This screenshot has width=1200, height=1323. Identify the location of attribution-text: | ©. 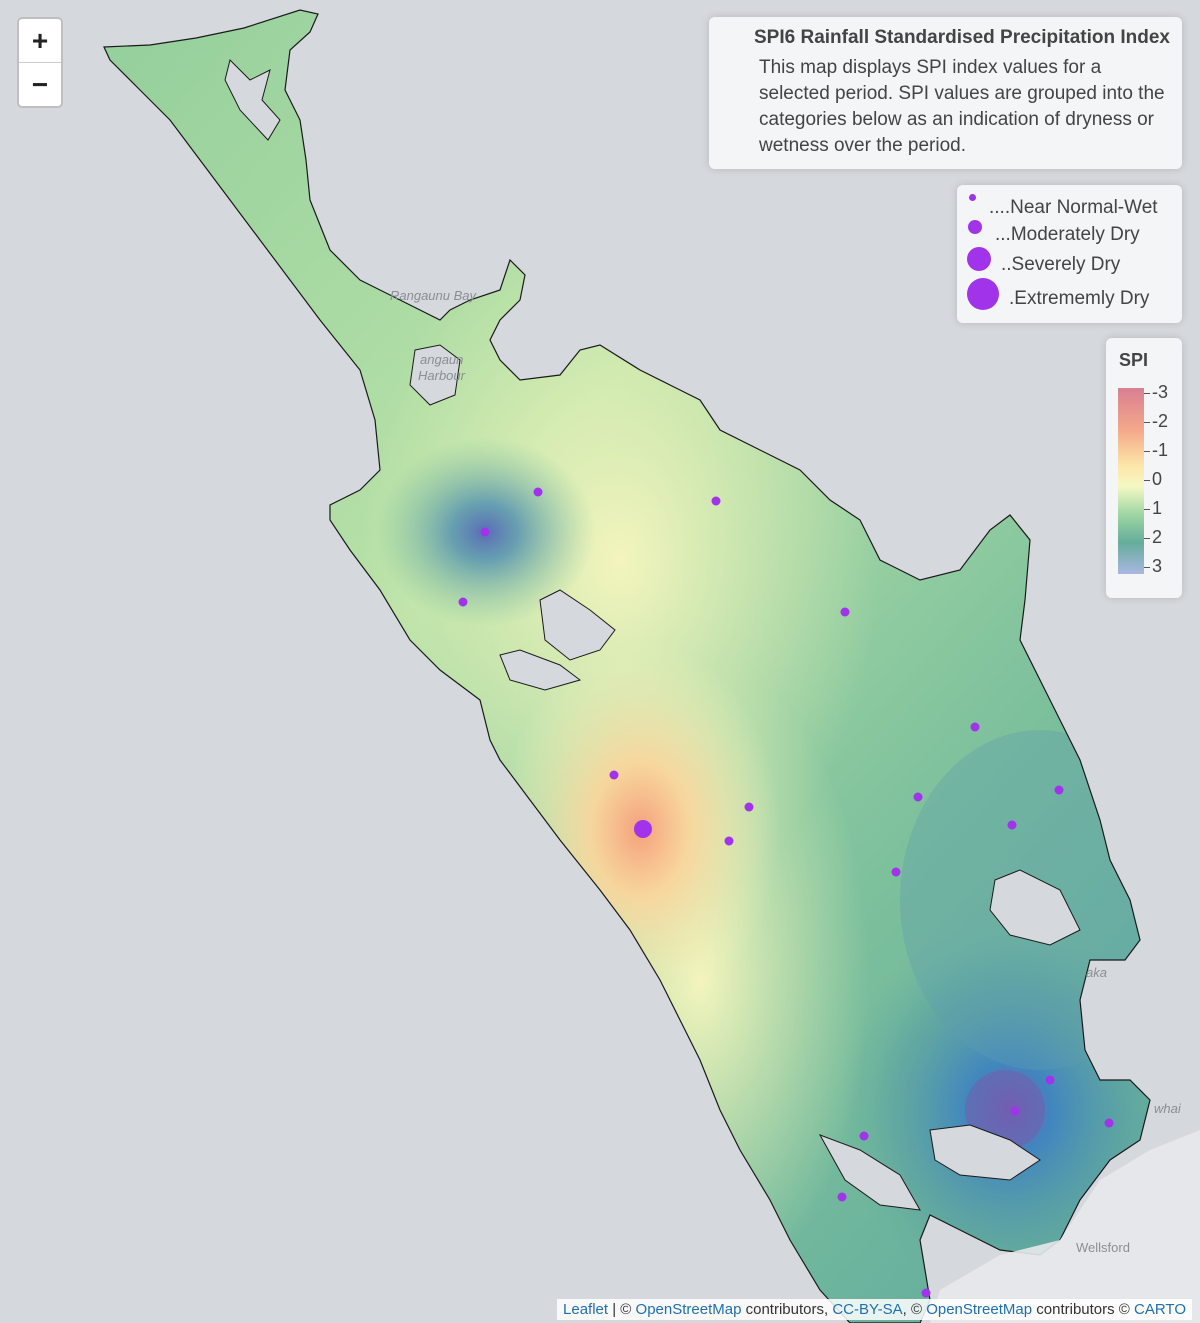
(622, 1309).